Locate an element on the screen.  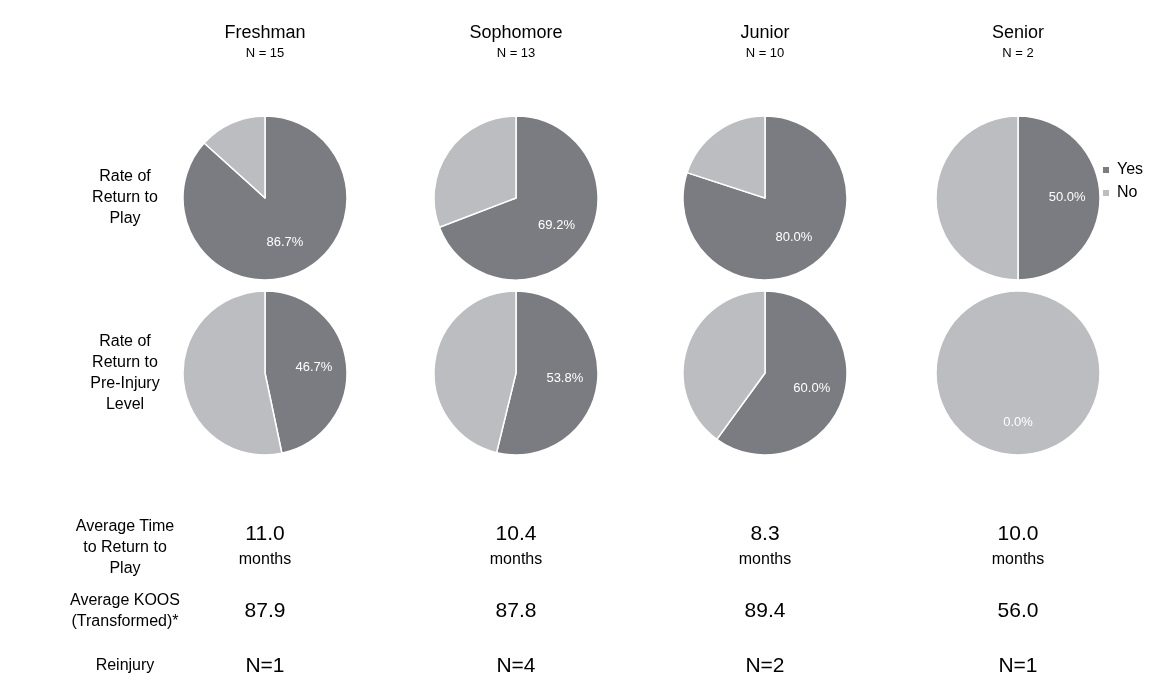
text: 87.8 is located at coordinates (516, 609).